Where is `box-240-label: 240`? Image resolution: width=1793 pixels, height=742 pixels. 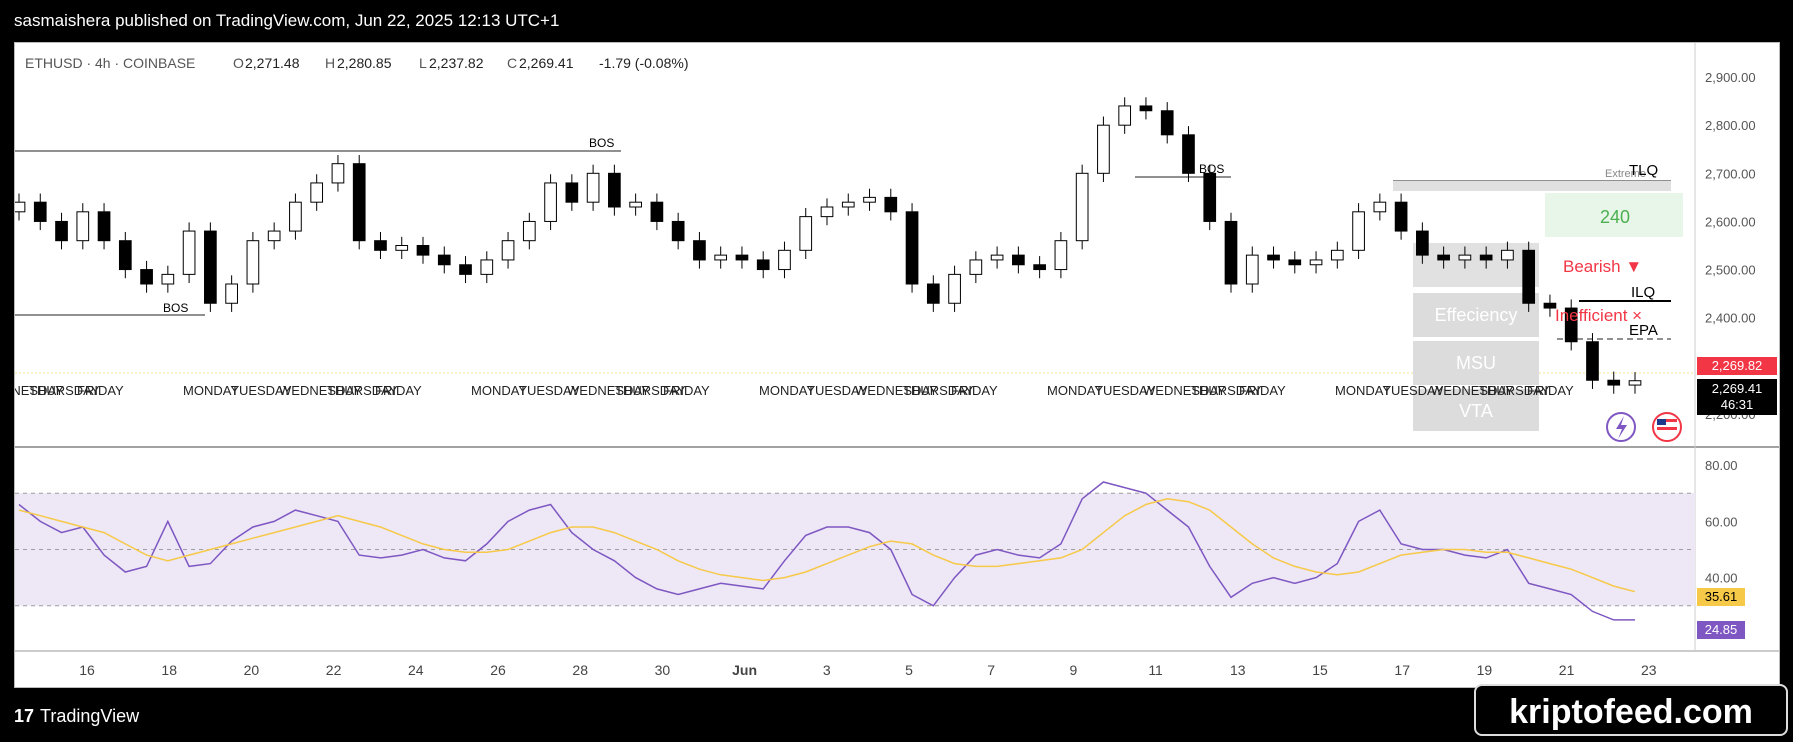 box-240-label: 240 is located at coordinates (1615, 217).